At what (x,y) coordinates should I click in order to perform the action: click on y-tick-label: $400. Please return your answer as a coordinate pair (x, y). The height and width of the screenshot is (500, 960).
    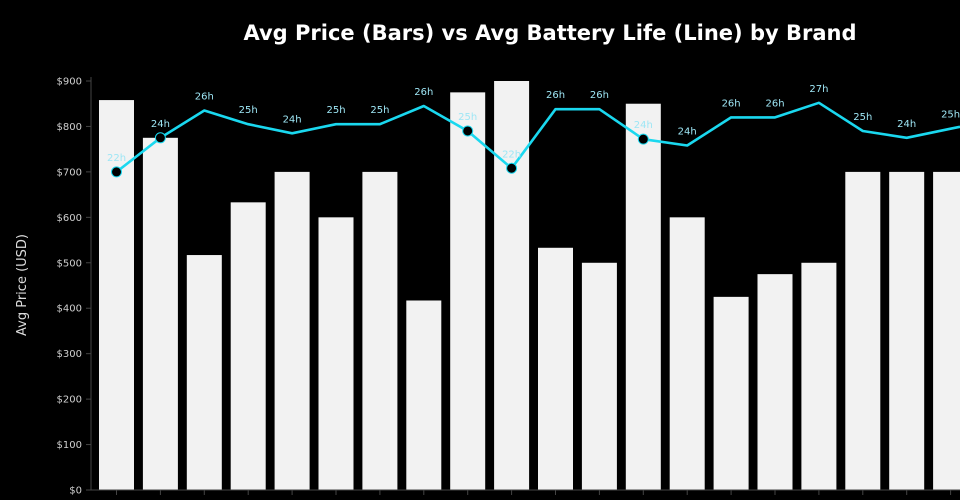
    Looking at the image, I should click on (69, 309).